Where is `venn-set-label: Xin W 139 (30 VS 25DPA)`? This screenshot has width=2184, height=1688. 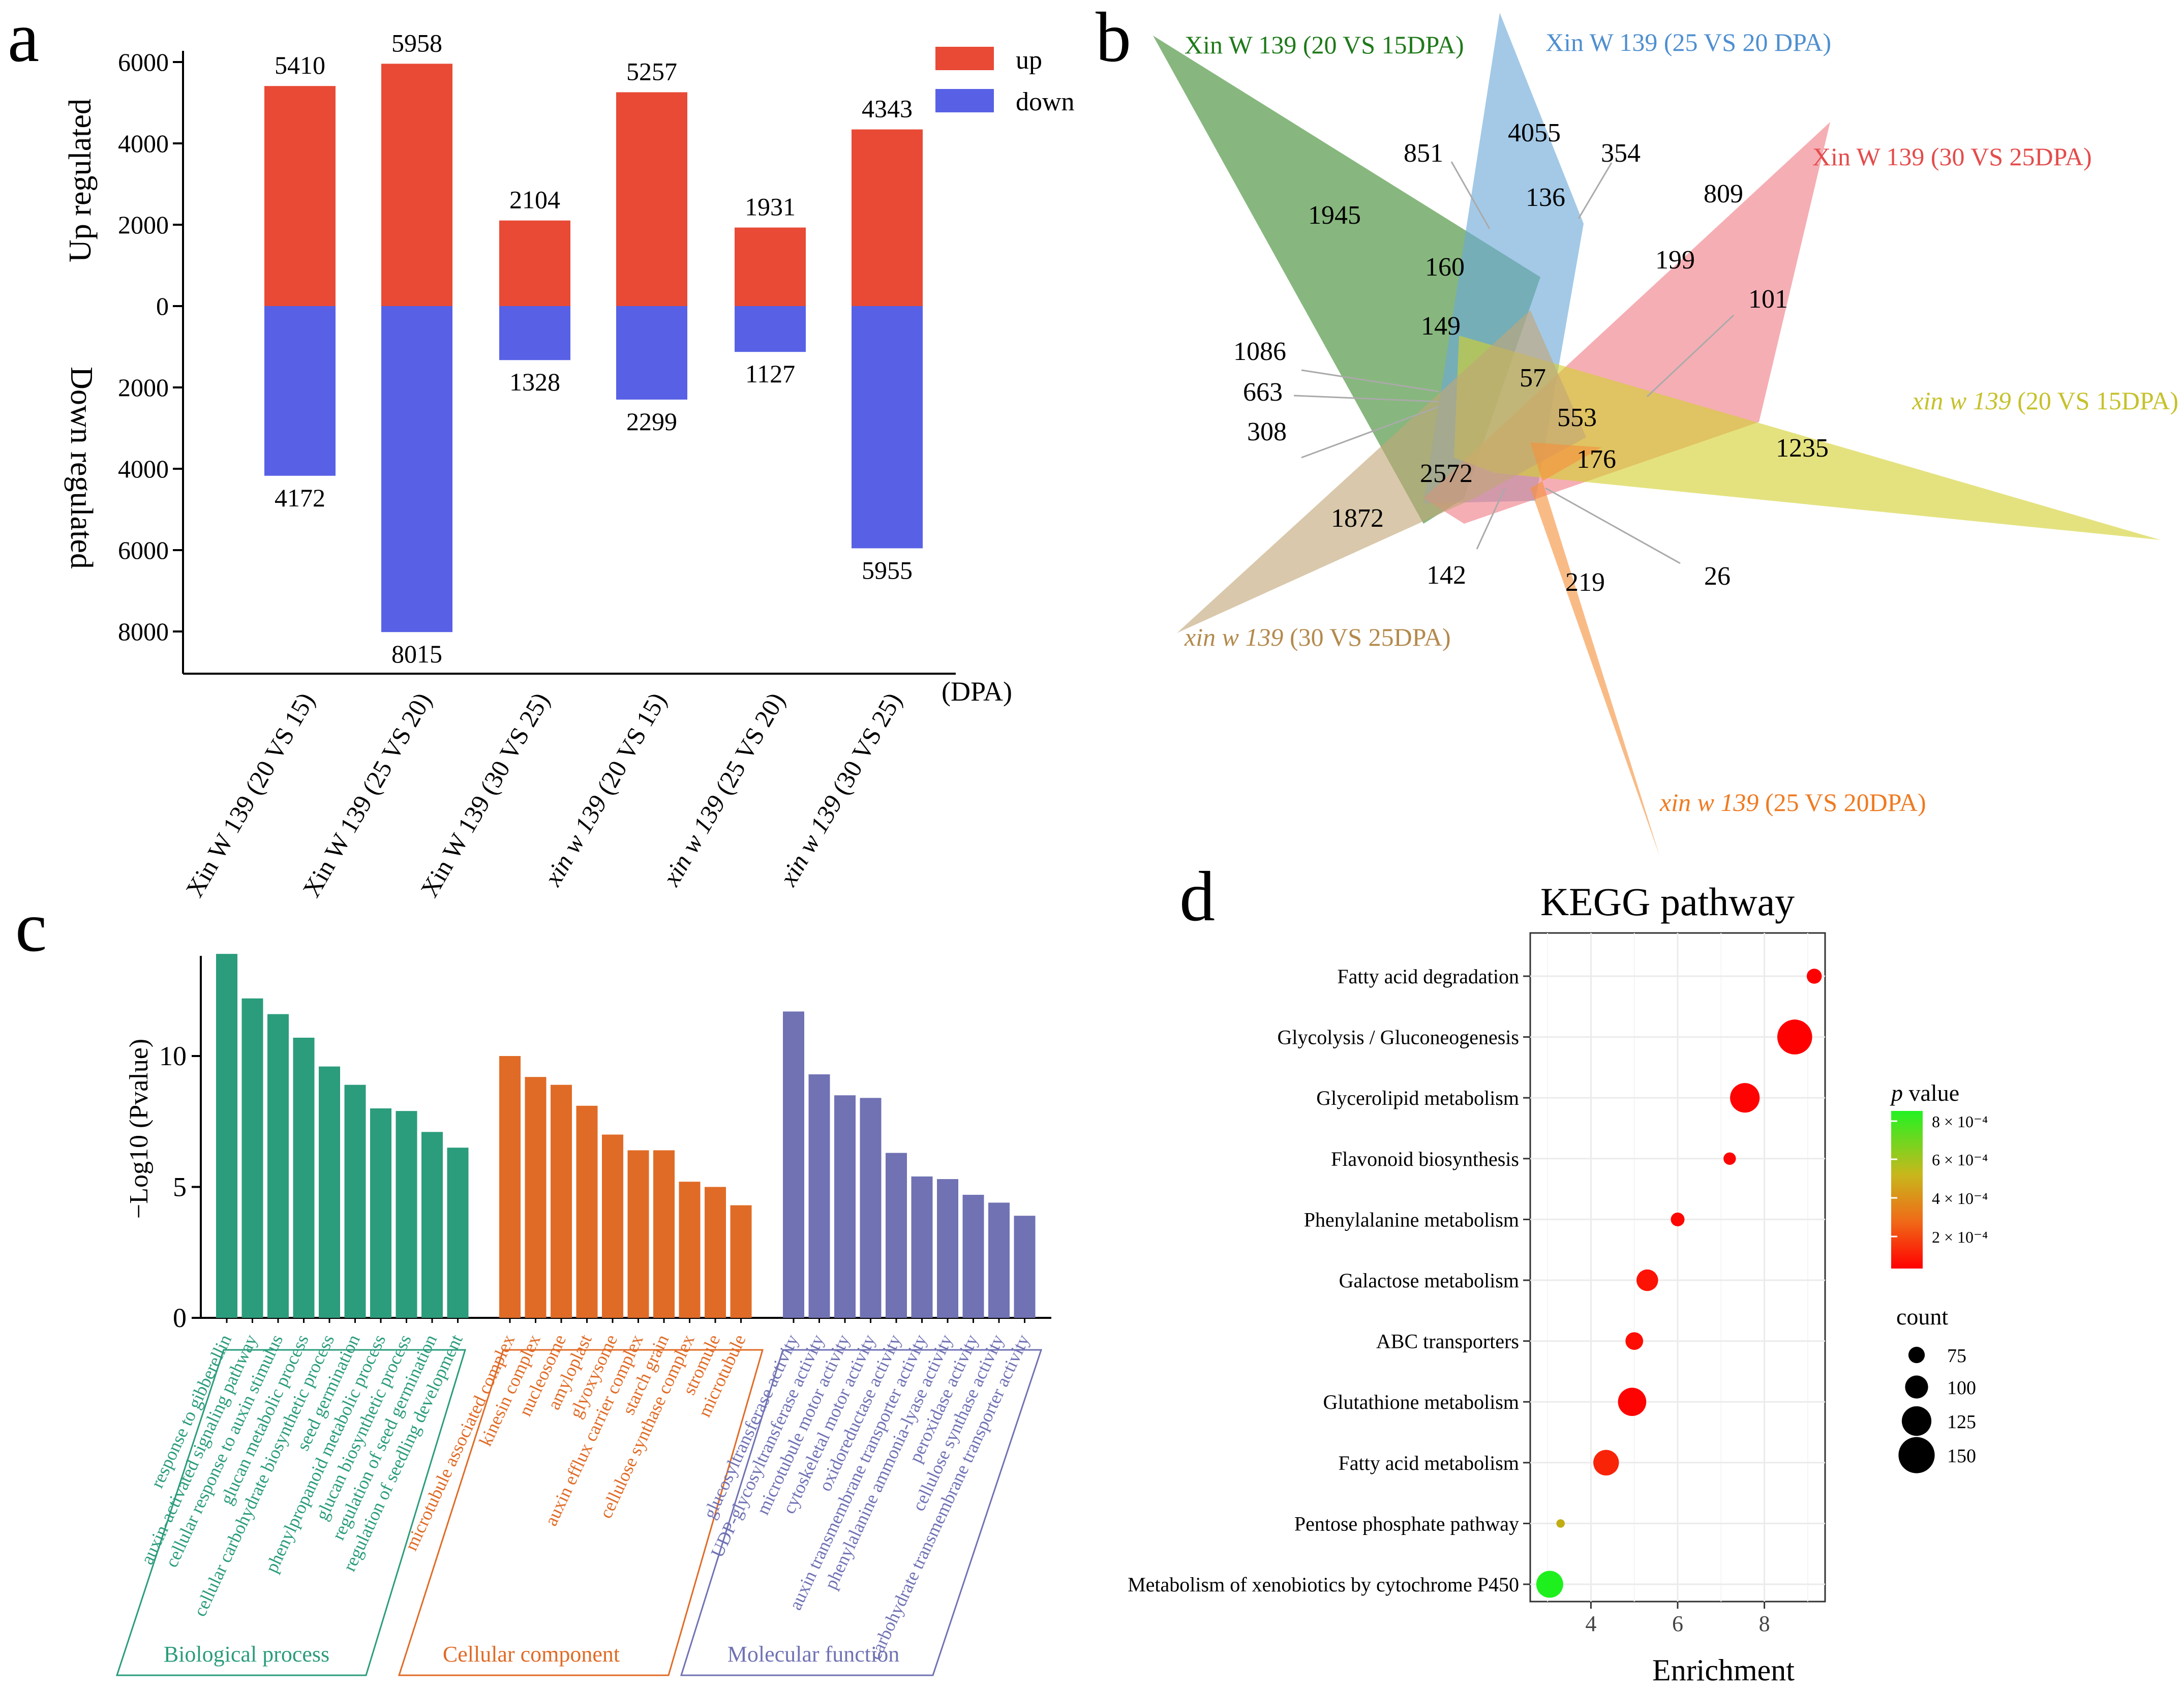 venn-set-label: Xin W 139 (30 VS 25DPA) is located at coordinates (1952, 157).